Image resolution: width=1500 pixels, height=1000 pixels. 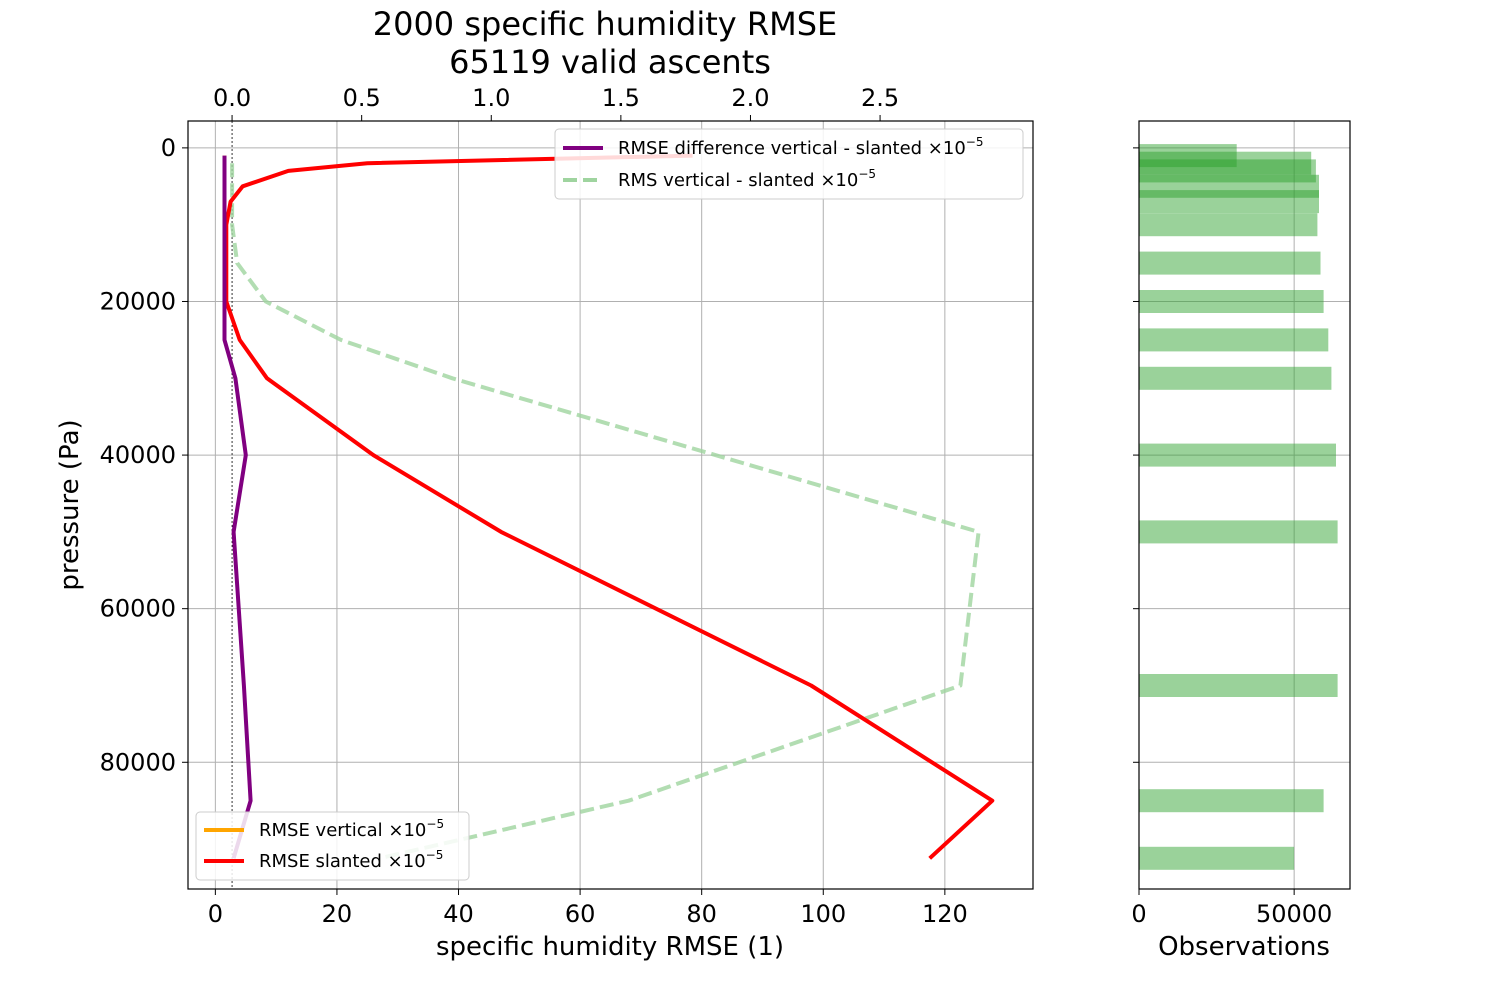 I want to click on x-tick-label: 80, so click(x=701, y=914).